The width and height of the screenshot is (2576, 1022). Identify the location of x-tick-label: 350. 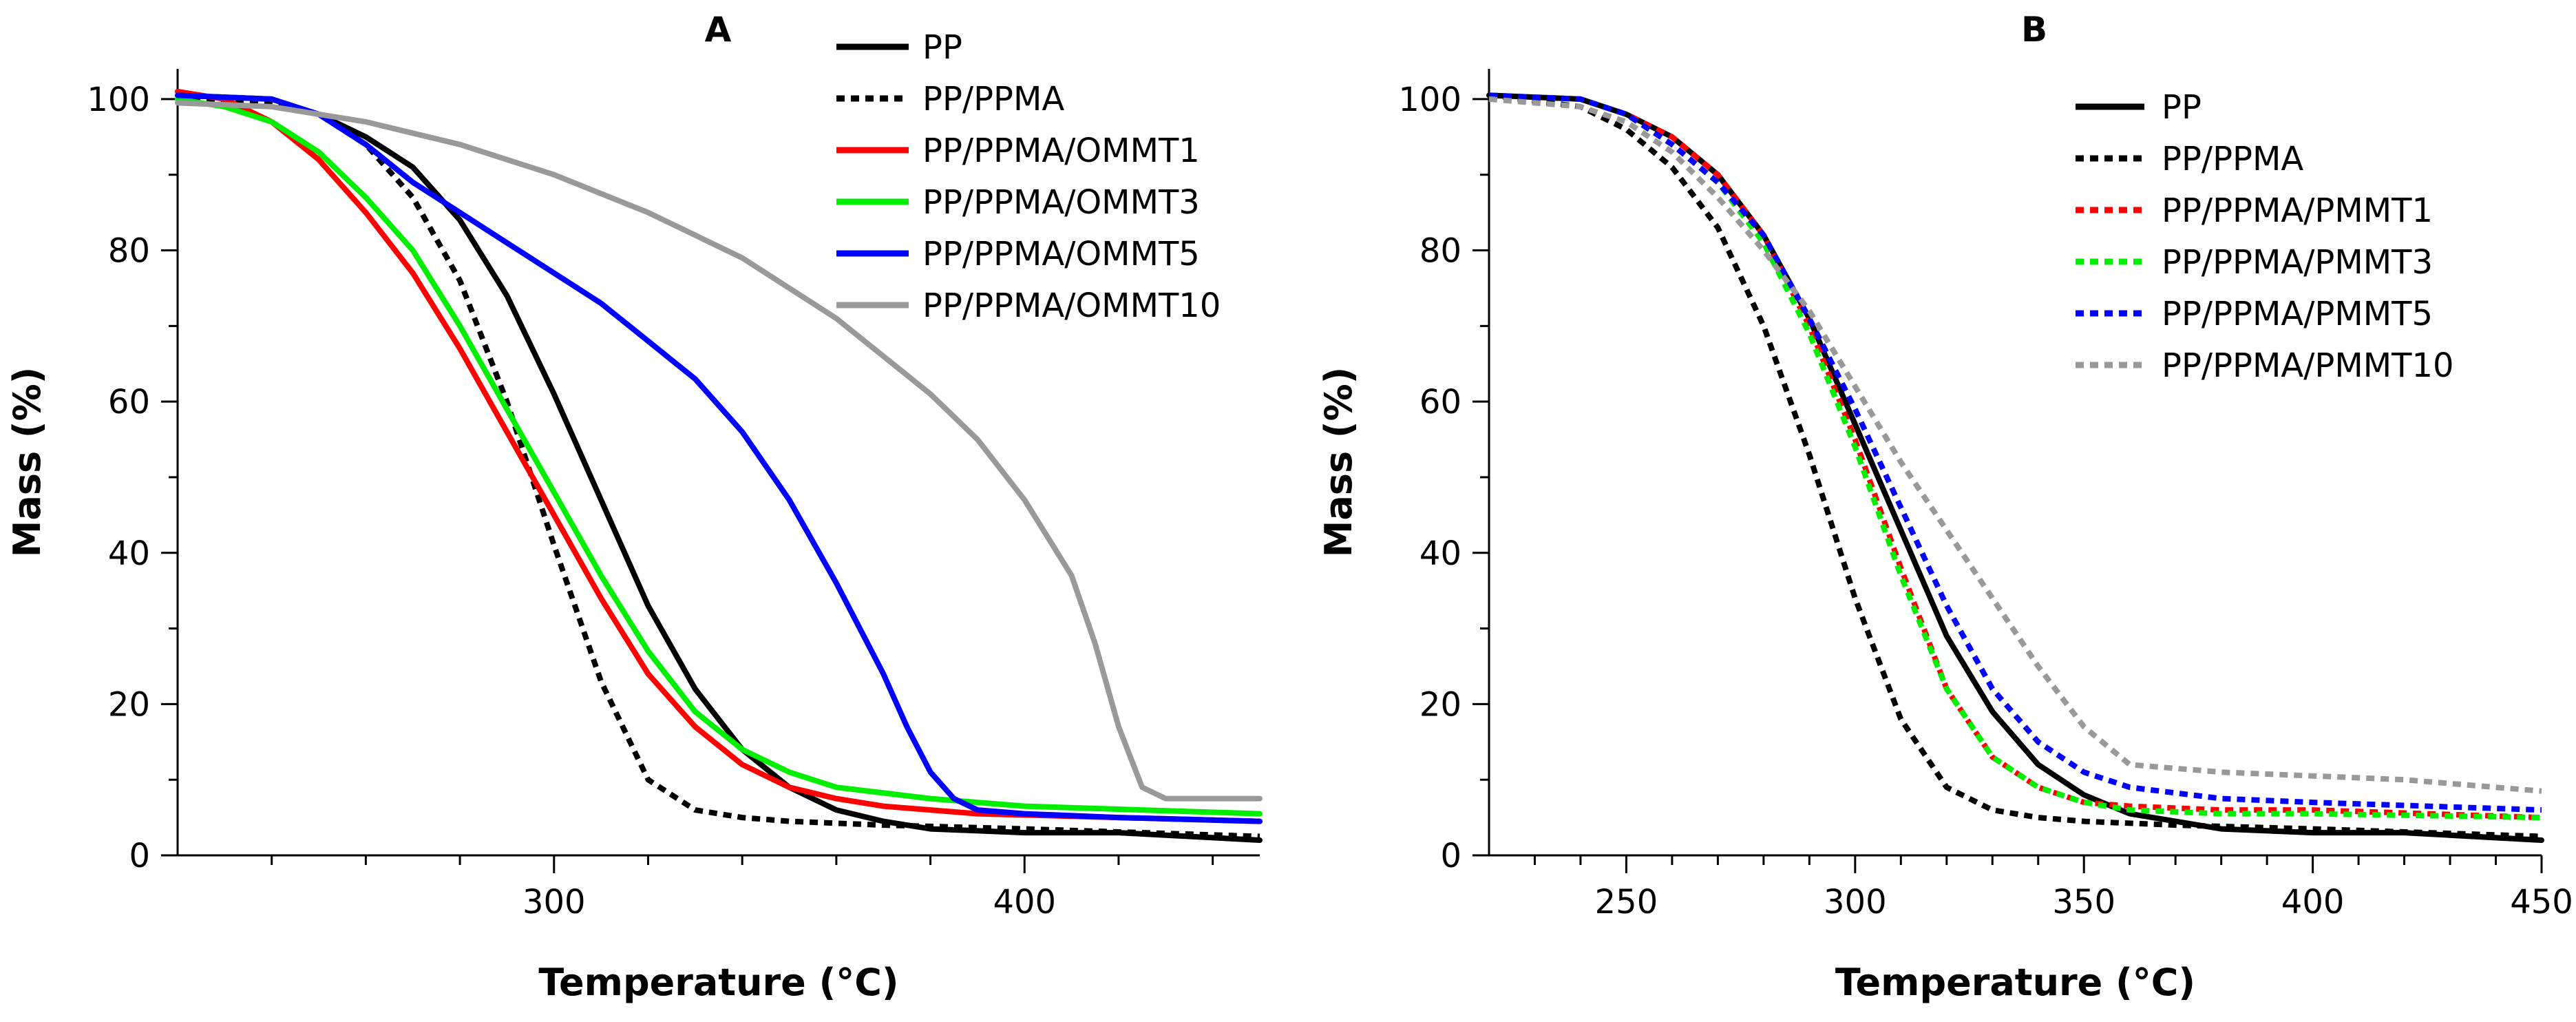
(2084, 902).